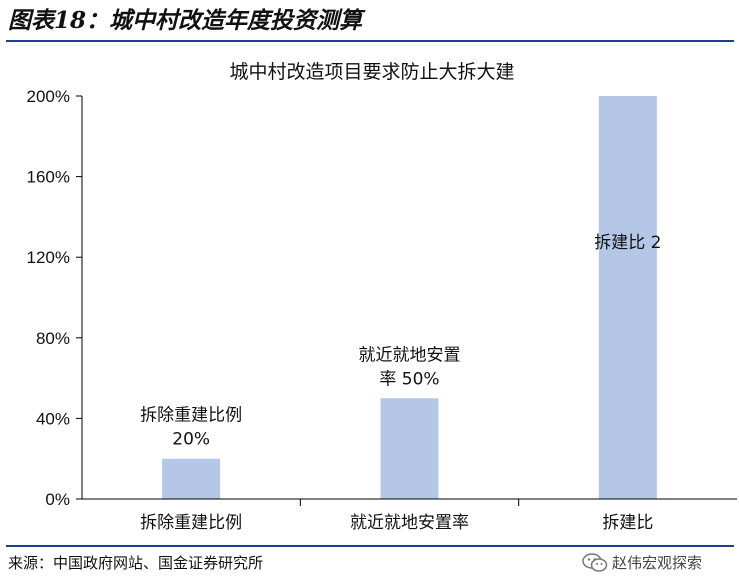 Image resolution: width=739 pixels, height=584 pixels. Describe the element at coordinates (191, 440) in the screenshot. I see `data-label: 20%` at that location.